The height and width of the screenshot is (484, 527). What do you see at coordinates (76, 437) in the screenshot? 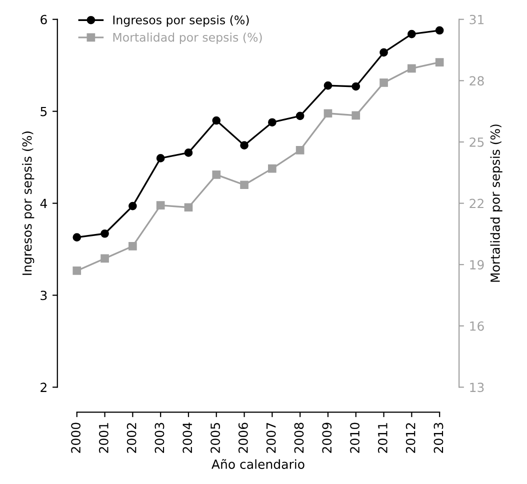
I see `x-tick-label: 2000` at bounding box center [76, 437].